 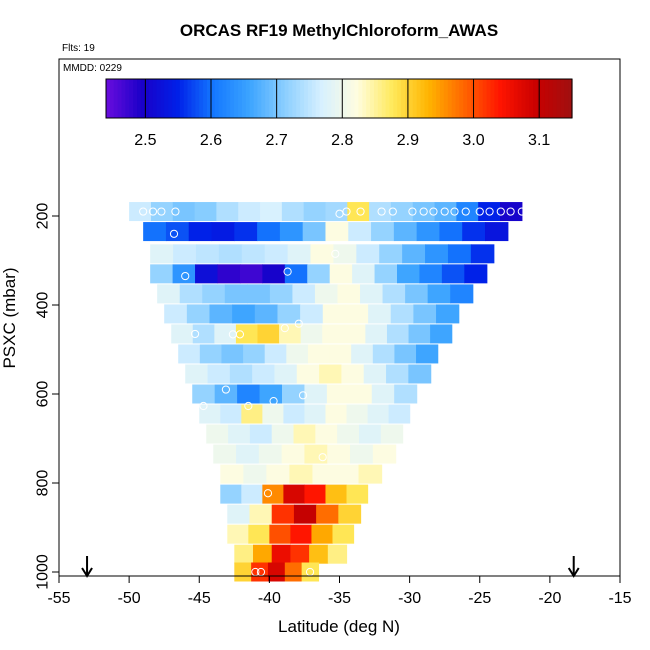 What do you see at coordinates (43, 216) in the screenshot?
I see `y-tick-label: 200` at bounding box center [43, 216].